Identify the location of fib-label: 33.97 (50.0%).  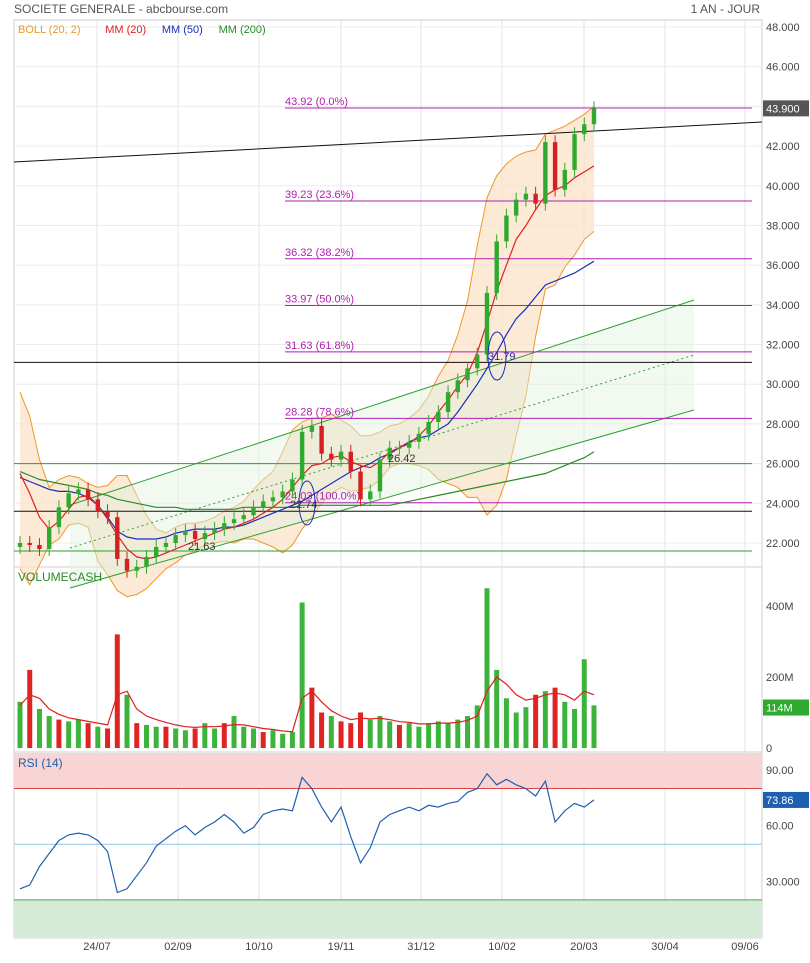
(319, 299).